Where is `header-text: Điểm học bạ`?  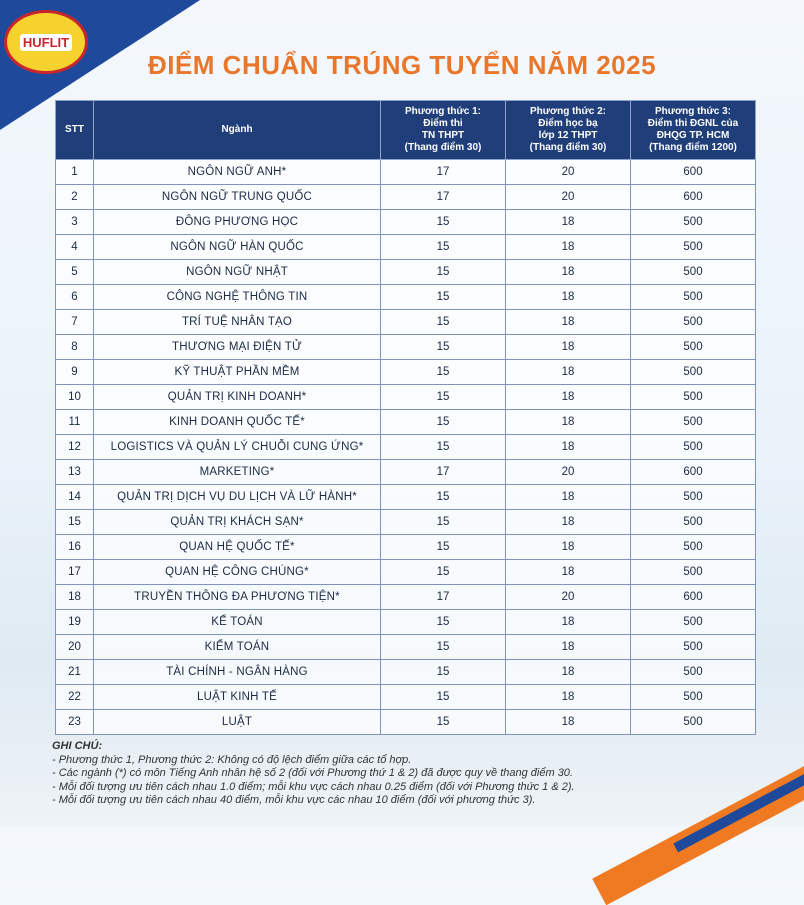
header-text: Điểm học bạ is located at coordinates (568, 123).